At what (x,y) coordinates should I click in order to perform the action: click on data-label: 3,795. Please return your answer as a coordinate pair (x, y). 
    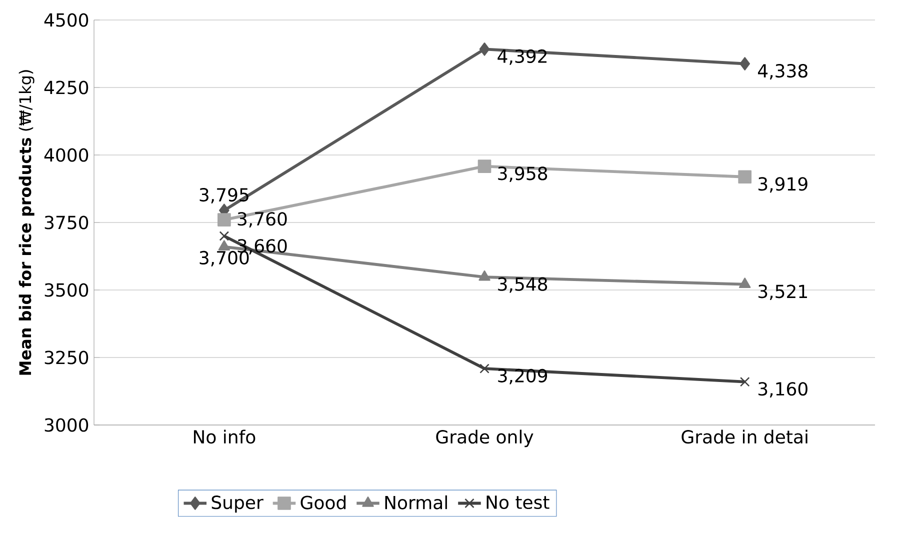
    Looking at the image, I should click on (224, 196).